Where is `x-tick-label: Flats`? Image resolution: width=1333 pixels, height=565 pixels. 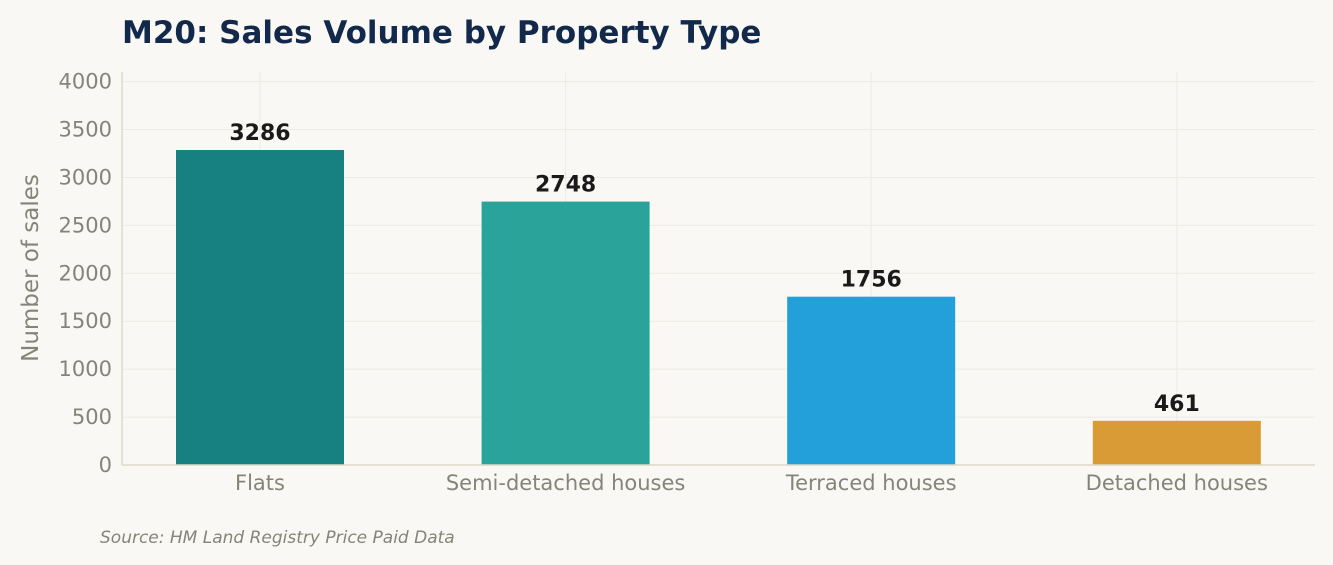
x-tick-label: Flats is located at coordinates (260, 483).